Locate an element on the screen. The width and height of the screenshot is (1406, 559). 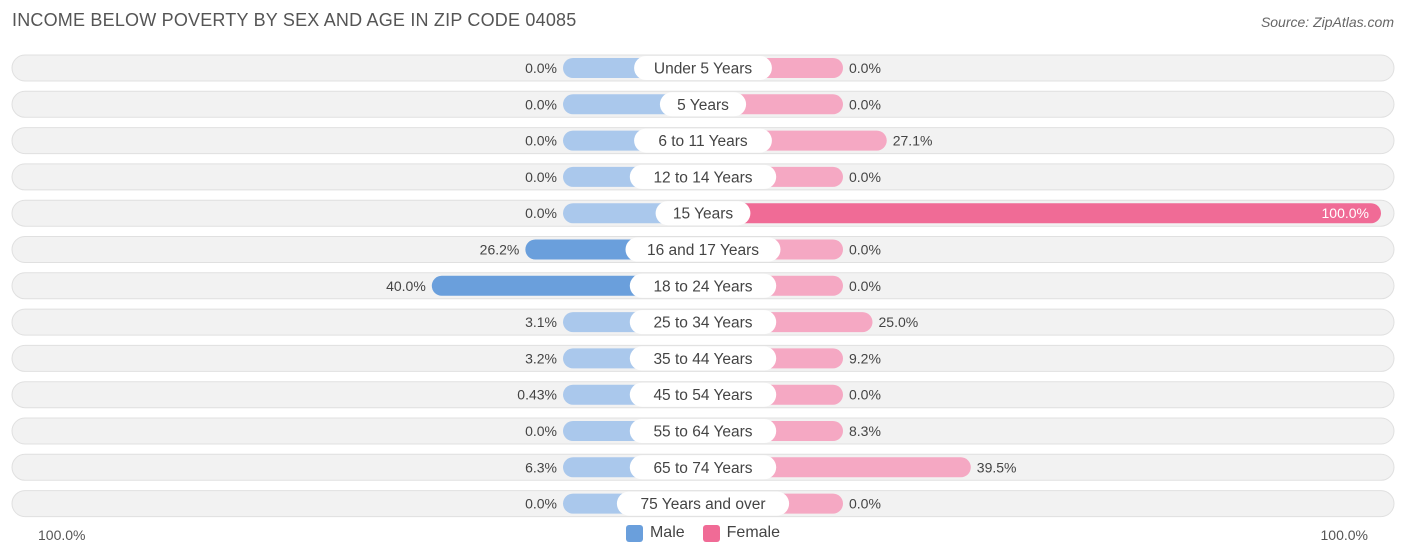
legend-item-female: Female is located at coordinates (741, 533).